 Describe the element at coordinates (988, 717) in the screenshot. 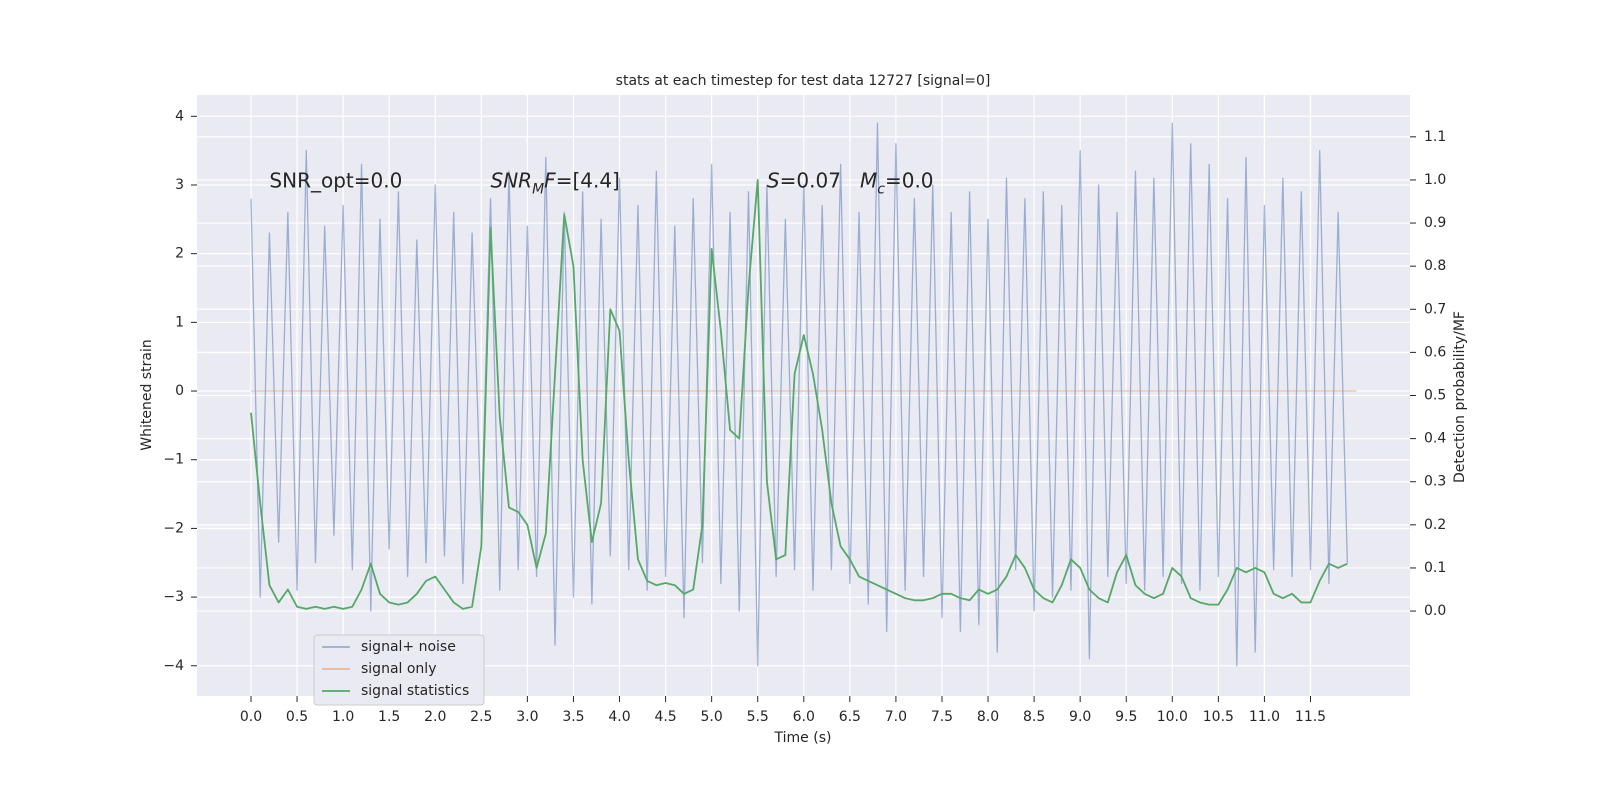

I see `x-tick-label: 8.0` at that location.